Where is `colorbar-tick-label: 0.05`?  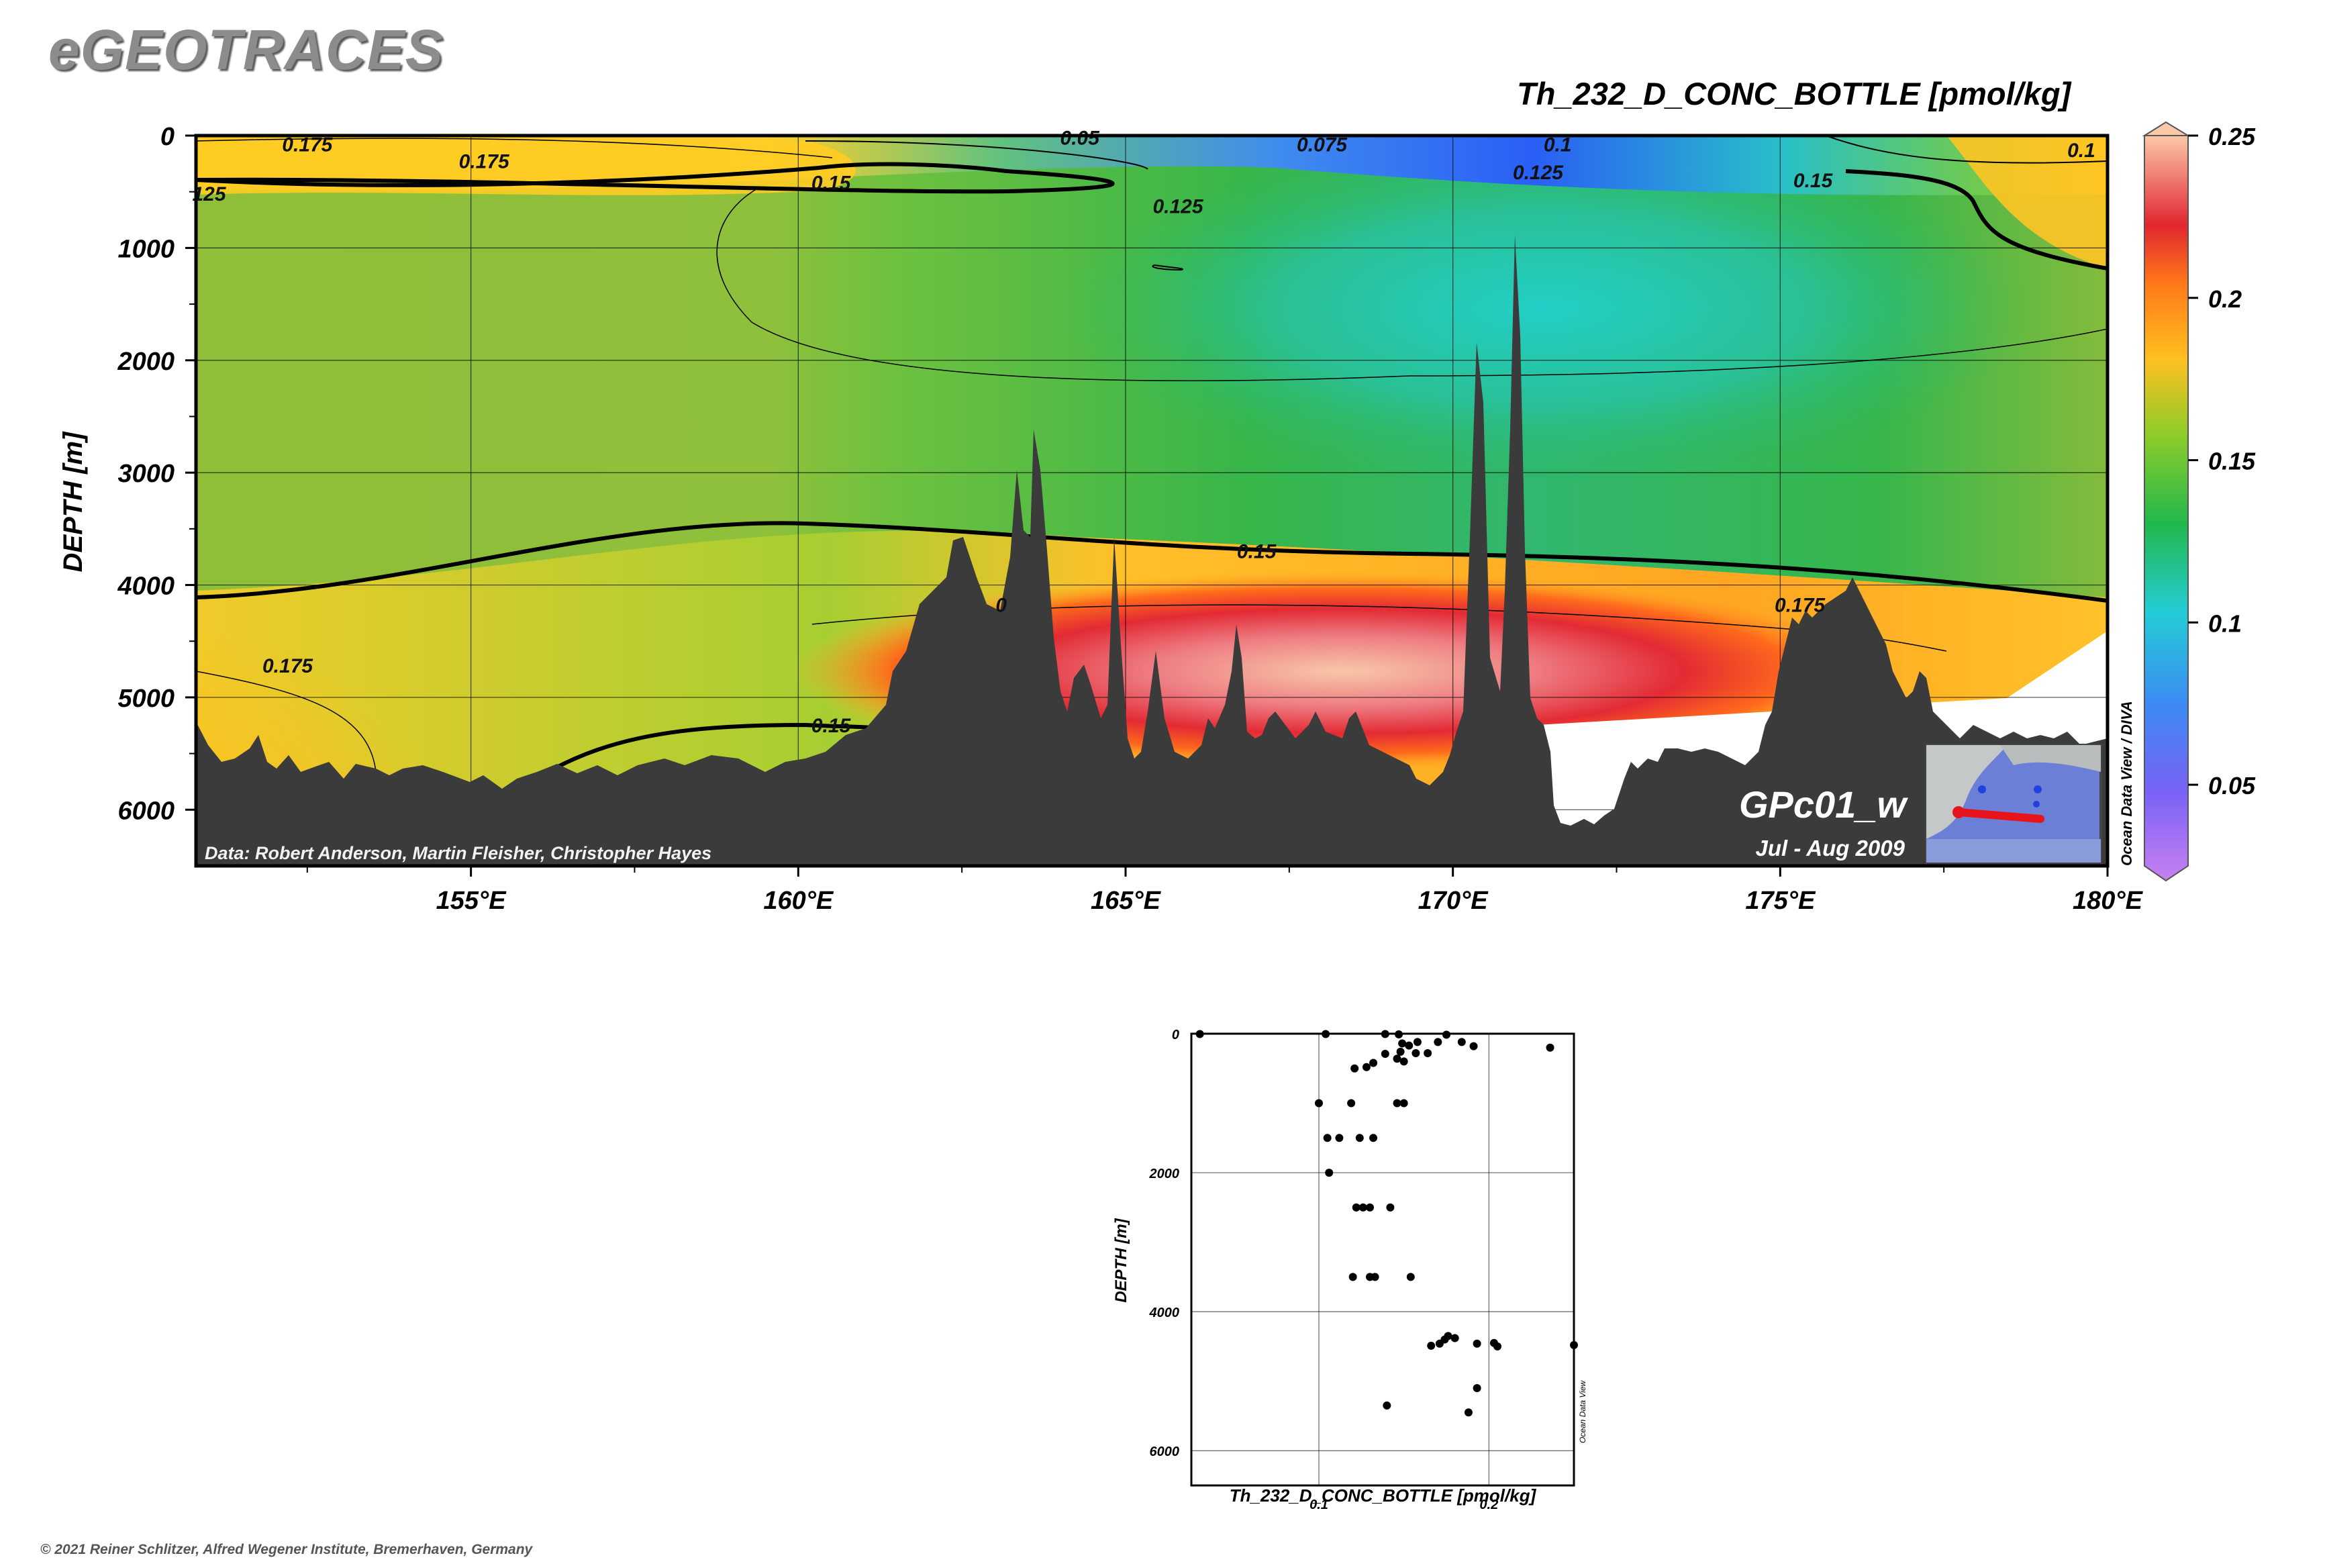
colorbar-tick-label: 0.05 is located at coordinates (2232, 786).